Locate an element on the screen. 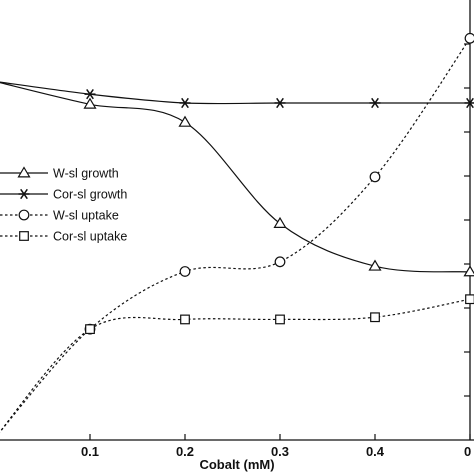 Image resolution: width=474 pixels, height=474 pixels. x-tick-label: 0 is located at coordinates (467, 451).